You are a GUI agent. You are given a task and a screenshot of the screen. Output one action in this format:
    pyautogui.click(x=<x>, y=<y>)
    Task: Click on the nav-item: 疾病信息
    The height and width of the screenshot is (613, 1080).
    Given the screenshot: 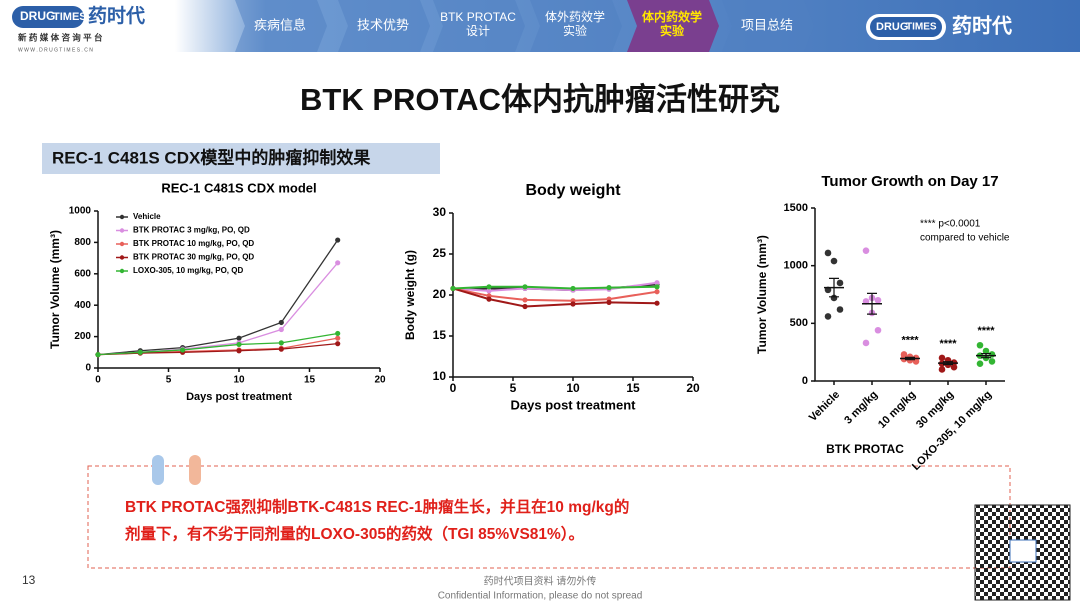 What is the action you would take?
    pyautogui.click(x=280, y=24)
    